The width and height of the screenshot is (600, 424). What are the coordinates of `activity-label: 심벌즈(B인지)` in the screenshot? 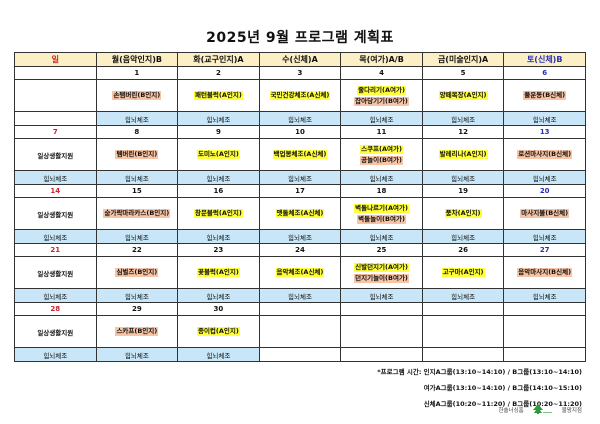 It's located at (137, 272).